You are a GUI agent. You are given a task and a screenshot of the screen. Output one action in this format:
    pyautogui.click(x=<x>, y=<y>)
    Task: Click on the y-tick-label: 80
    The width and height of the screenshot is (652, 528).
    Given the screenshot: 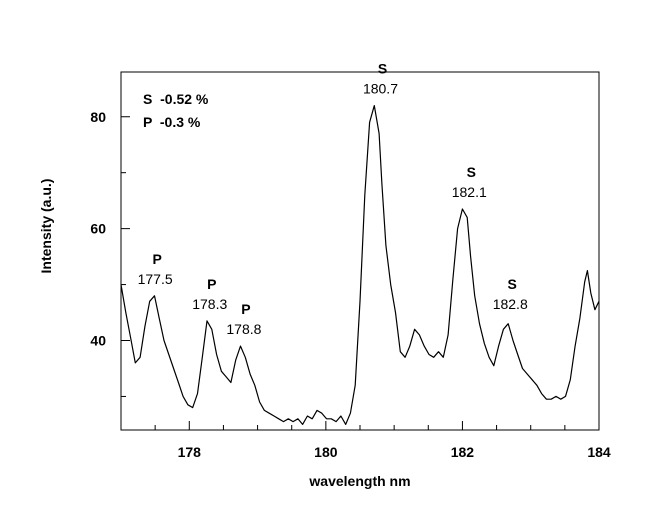 What is the action you would take?
    pyautogui.click(x=98, y=117)
    